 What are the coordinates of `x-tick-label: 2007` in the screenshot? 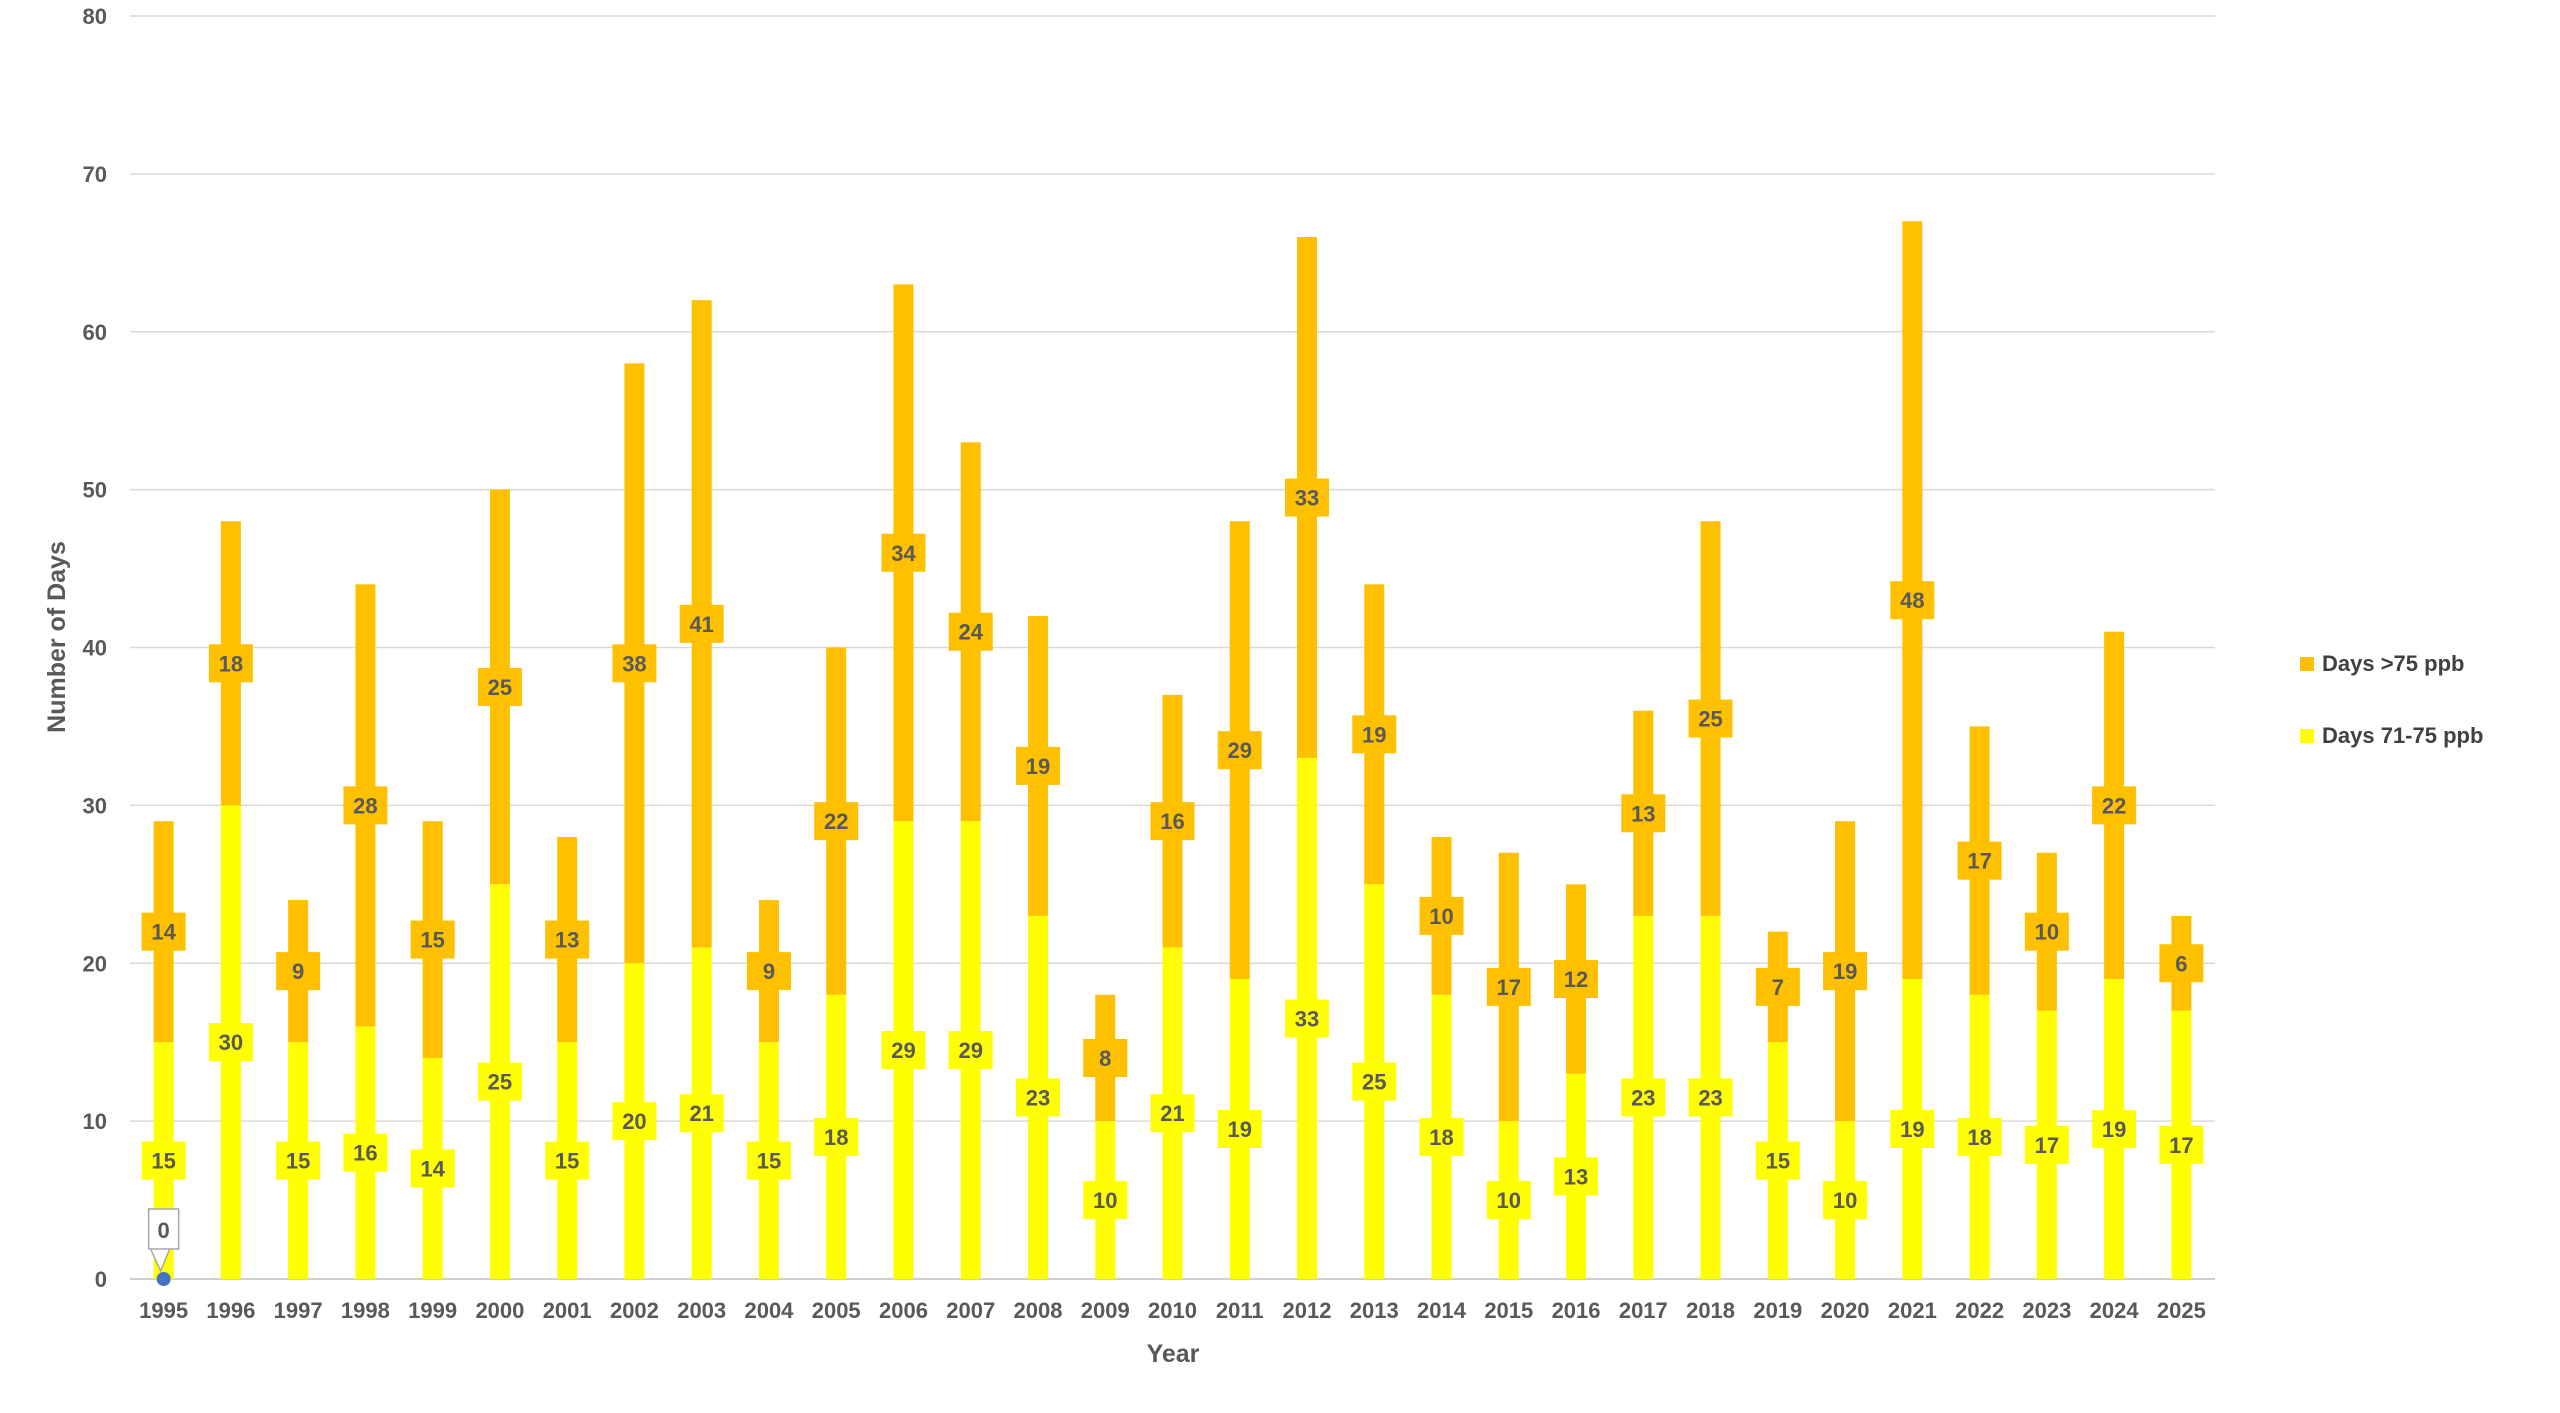 It's located at (970, 1310).